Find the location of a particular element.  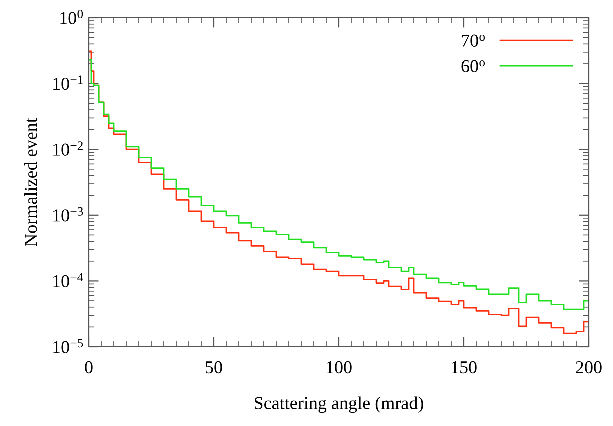

x-tick-label: 0 is located at coordinates (89, 367).